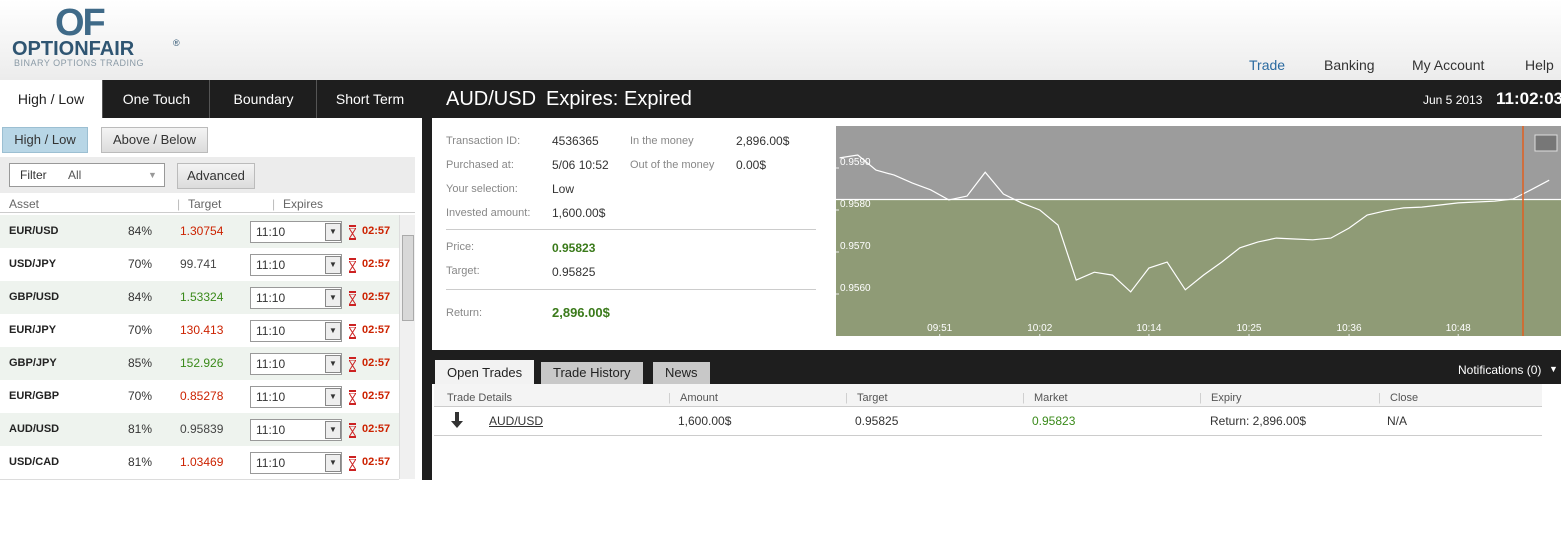  What do you see at coordinates (491, 99) in the screenshot?
I see `trade-pair: AUD/USD` at bounding box center [491, 99].